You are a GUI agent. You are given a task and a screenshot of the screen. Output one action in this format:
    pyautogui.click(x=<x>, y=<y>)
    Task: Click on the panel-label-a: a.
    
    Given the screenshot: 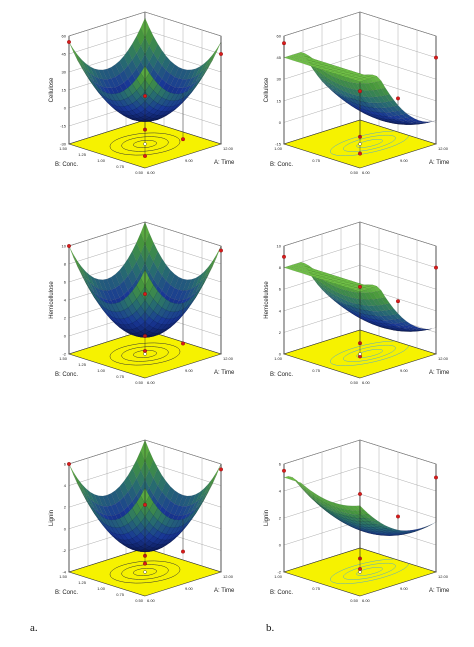 What is the action you would take?
    pyautogui.click(x=34, y=628)
    